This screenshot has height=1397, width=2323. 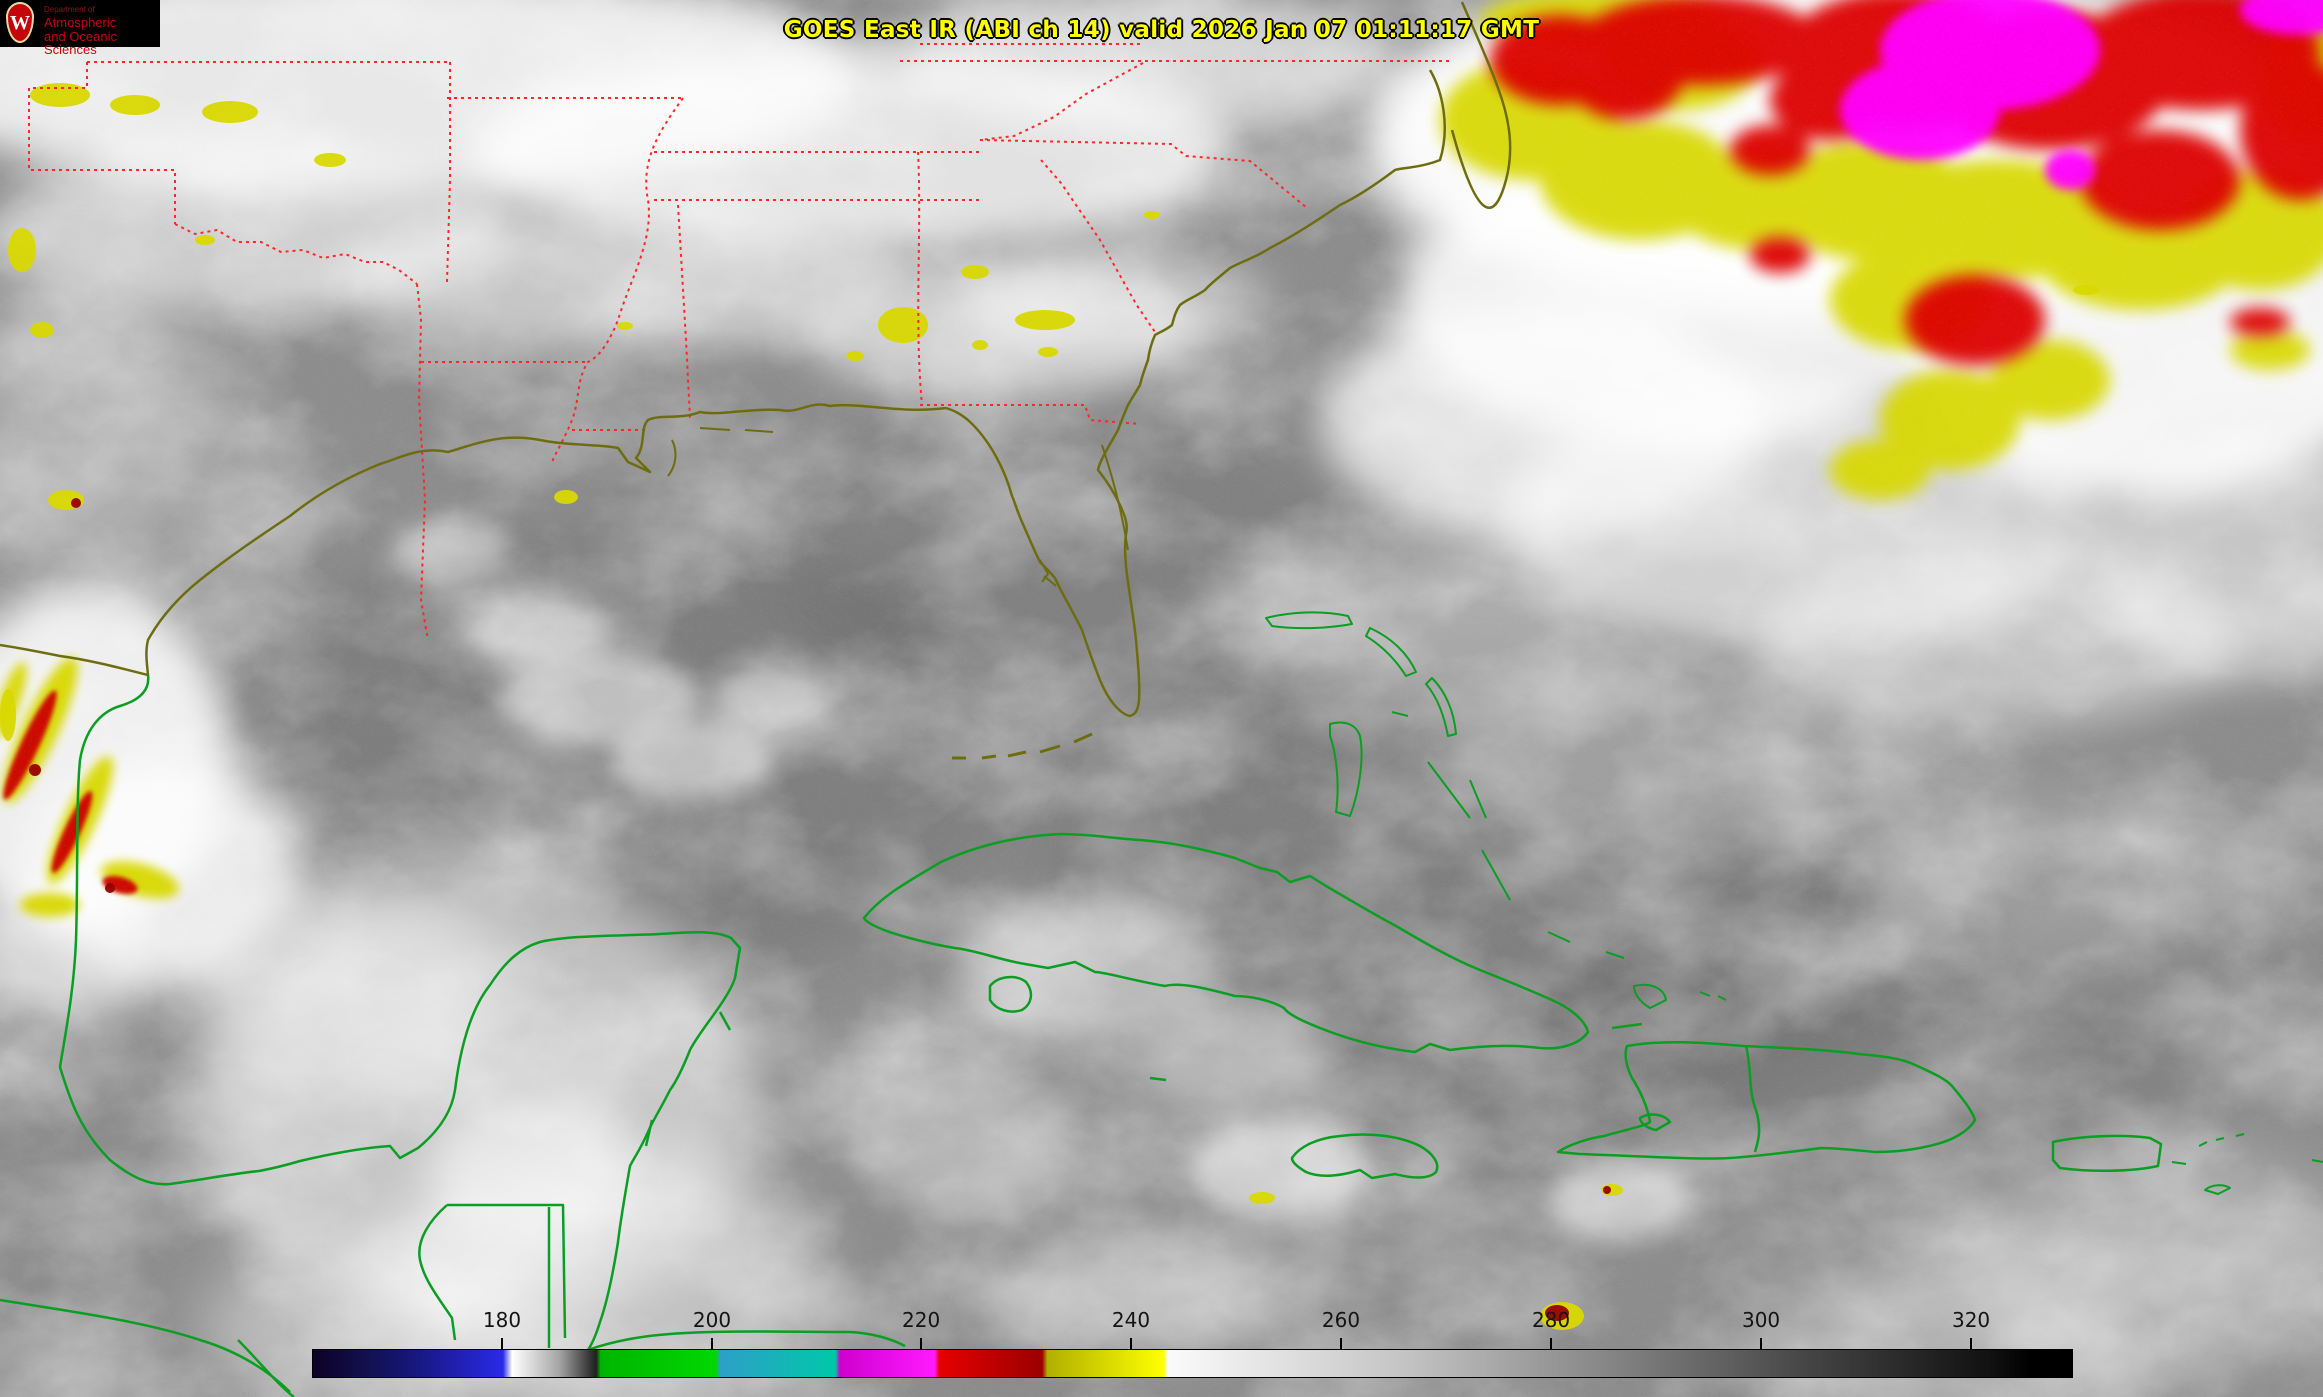 What do you see at coordinates (546, 539) in the screenshot?
I see `gulf-coastline` at bounding box center [546, 539].